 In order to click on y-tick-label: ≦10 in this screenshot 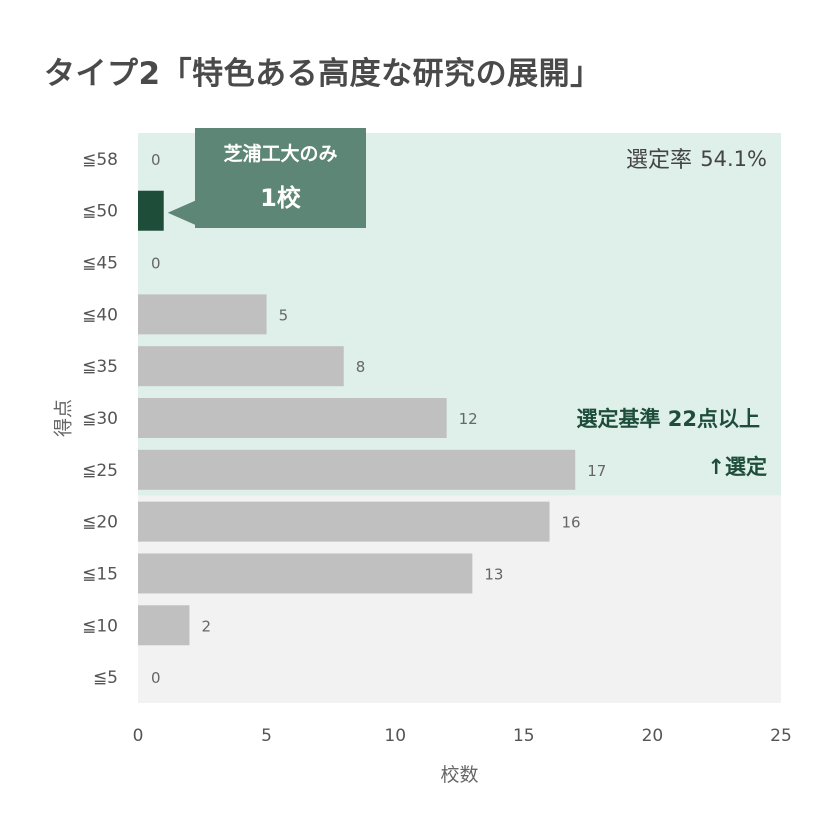, I will do `click(100, 626)`.